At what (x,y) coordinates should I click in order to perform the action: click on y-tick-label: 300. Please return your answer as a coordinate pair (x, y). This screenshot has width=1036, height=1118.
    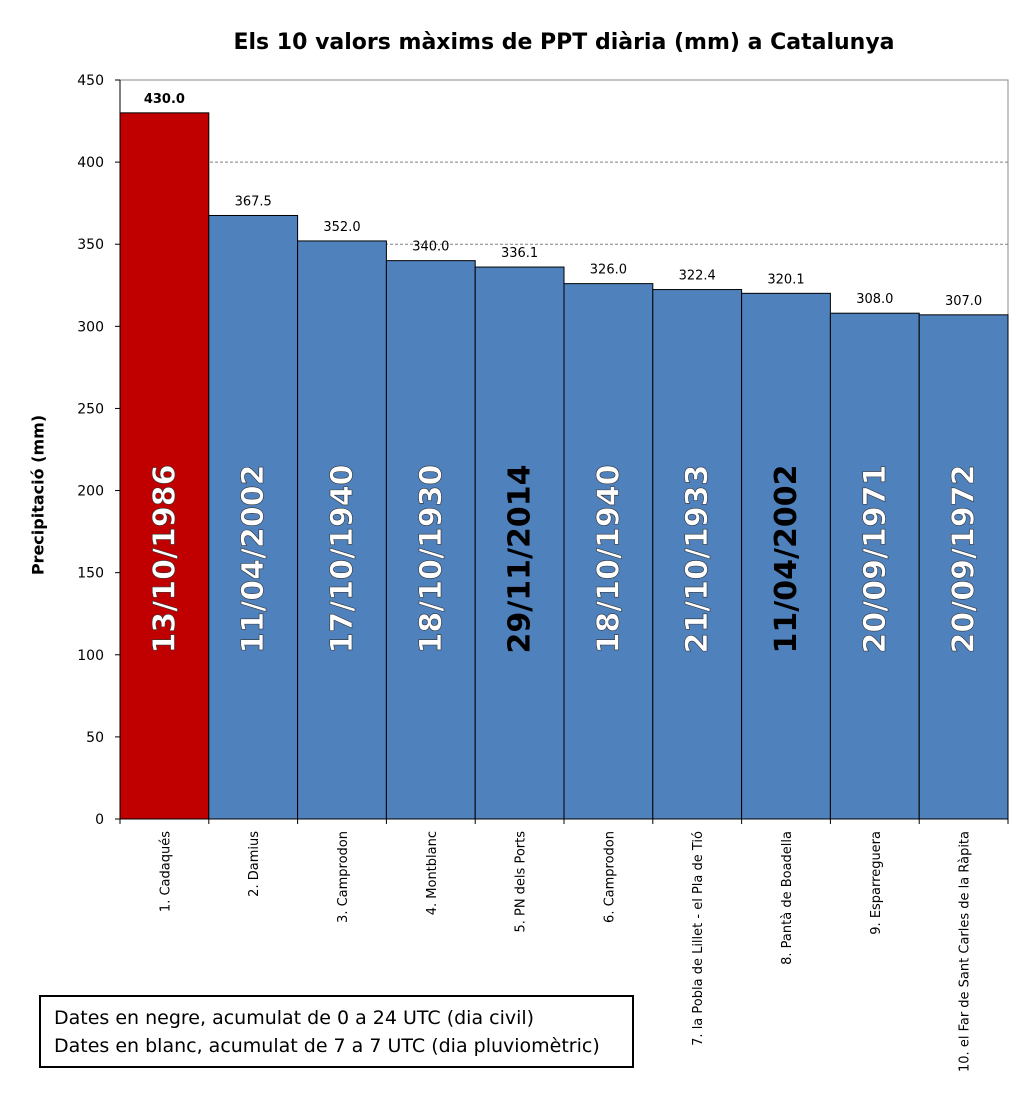
    Looking at the image, I should click on (90, 327).